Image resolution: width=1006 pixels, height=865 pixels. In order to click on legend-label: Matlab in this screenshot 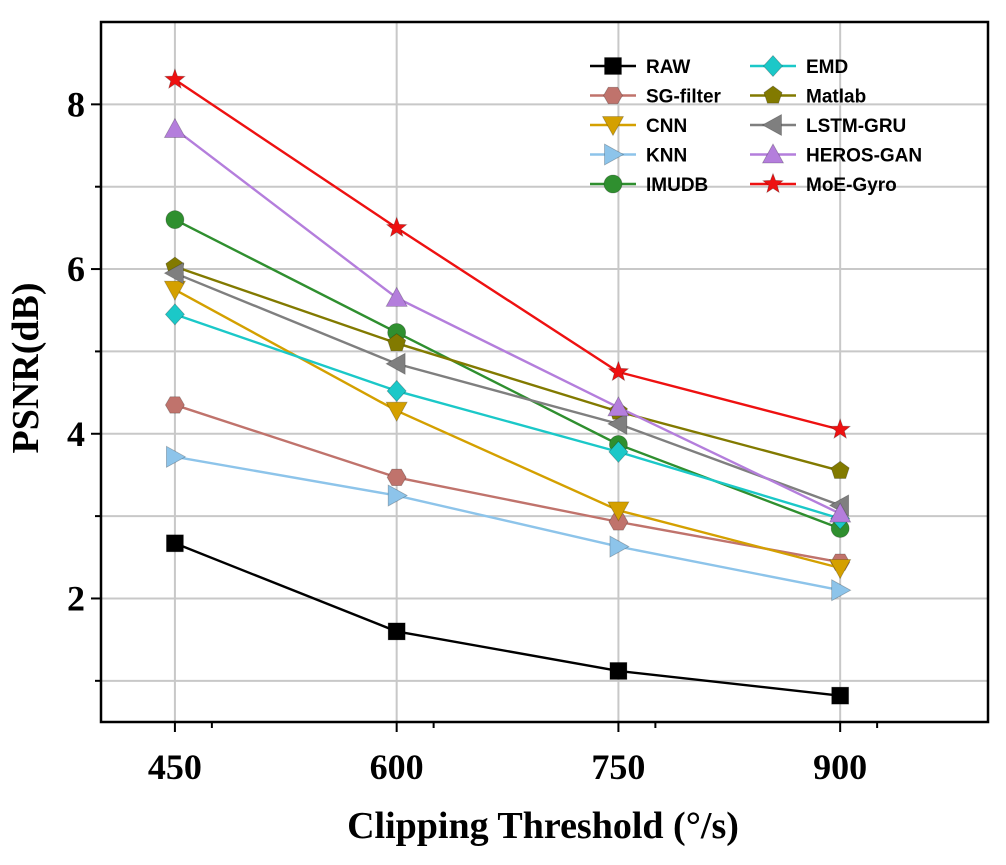, I will do `click(836, 97)`.